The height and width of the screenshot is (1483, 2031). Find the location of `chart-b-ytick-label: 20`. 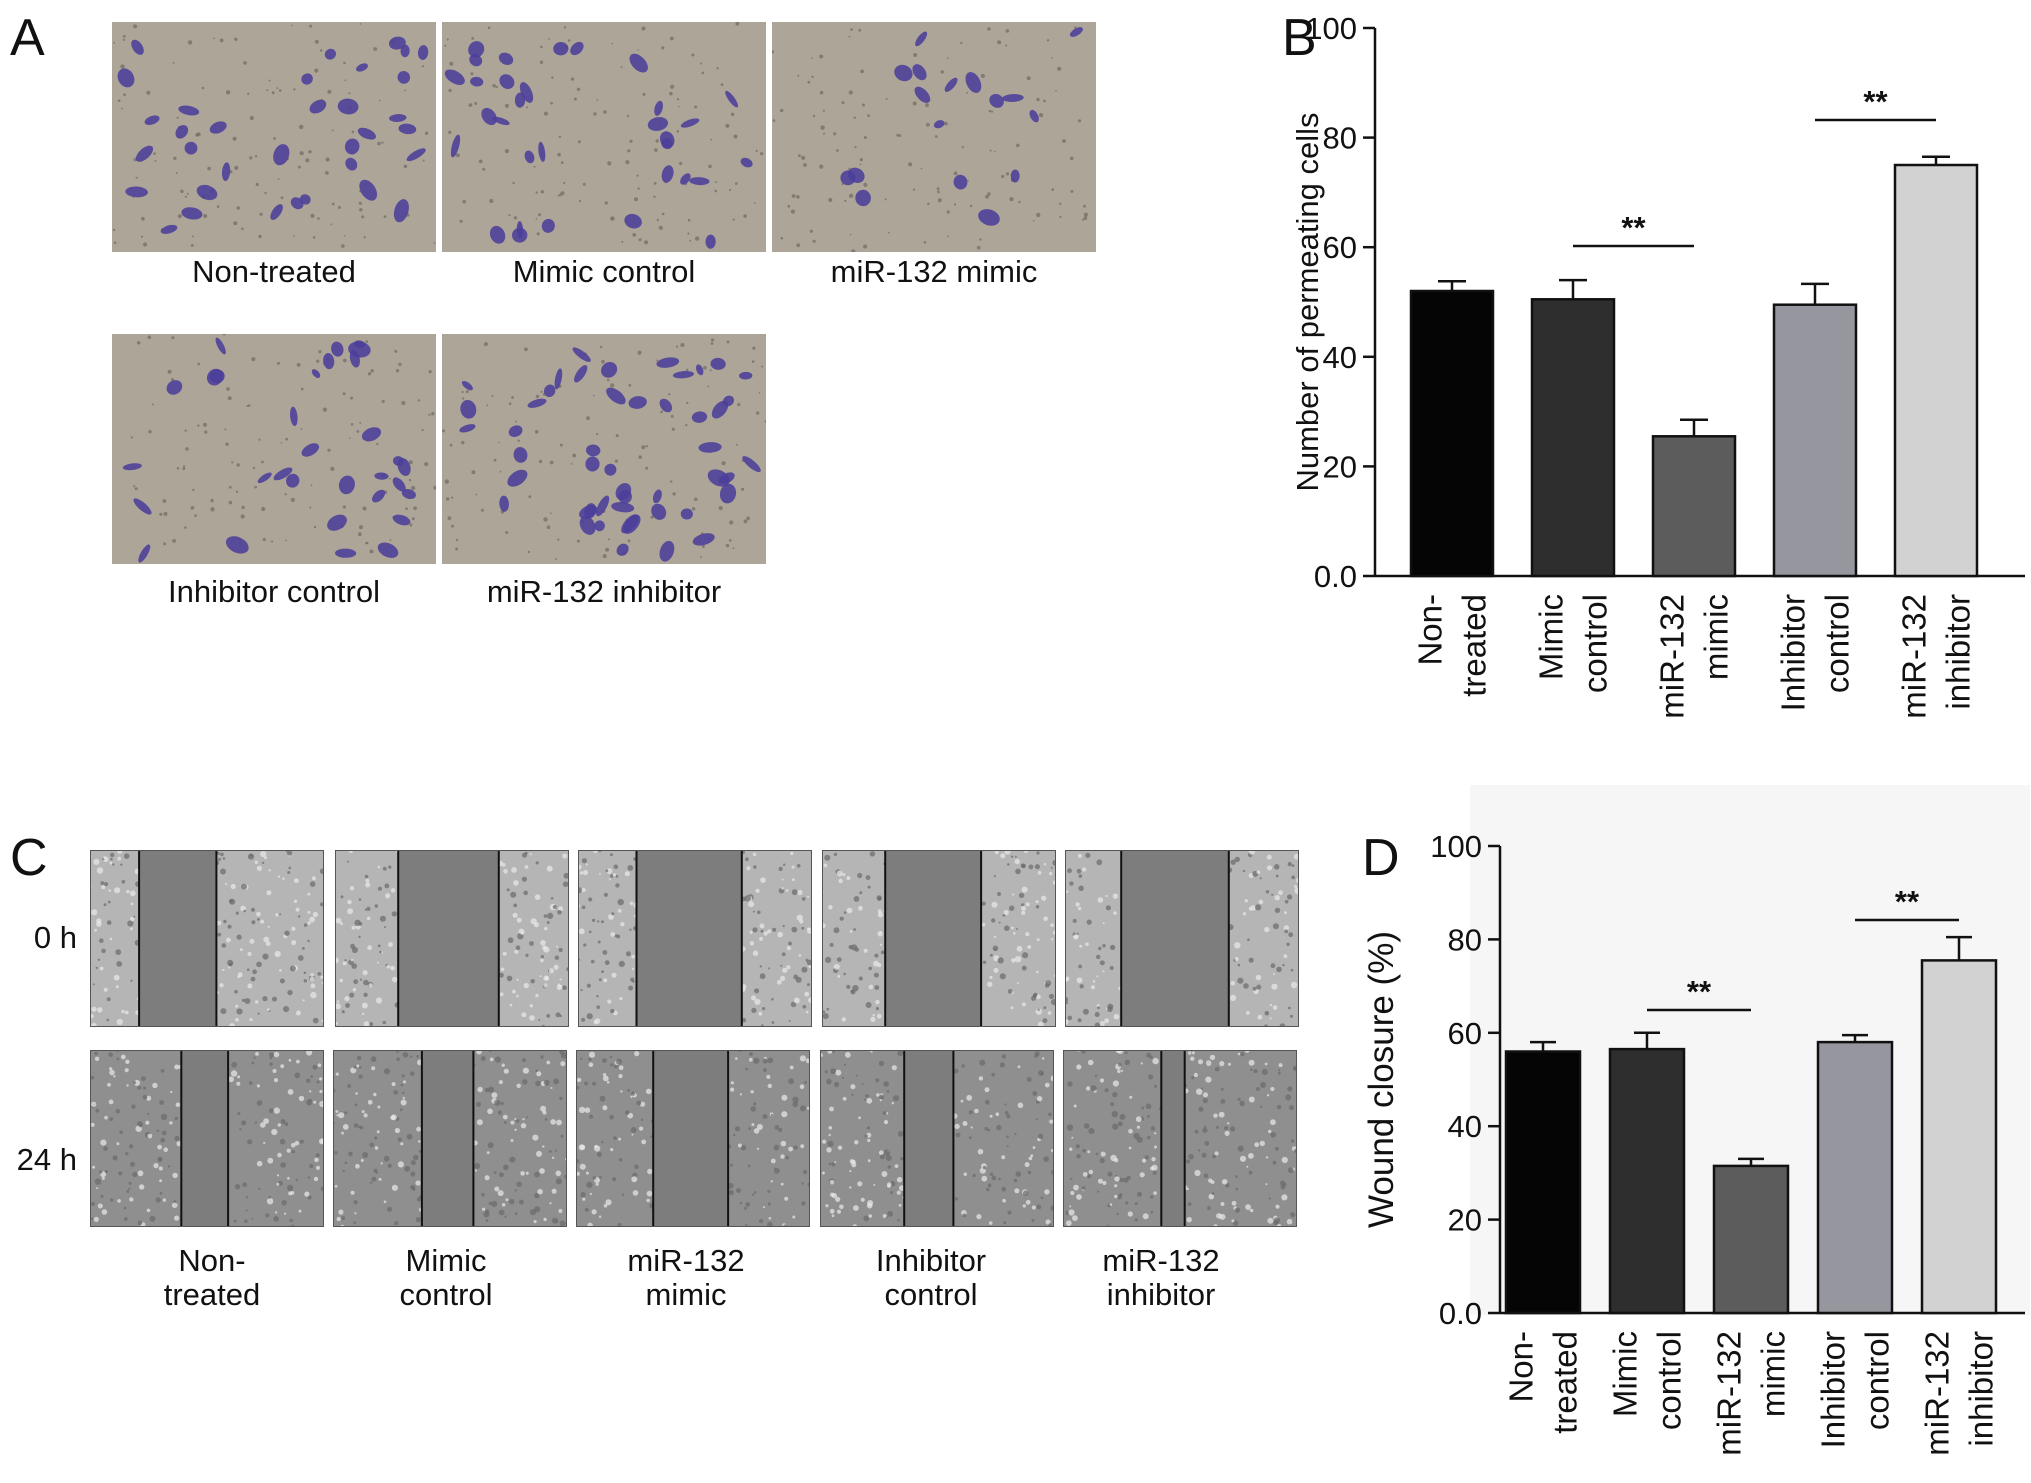

chart-b-ytick-label: 20 is located at coordinates (1340, 466).